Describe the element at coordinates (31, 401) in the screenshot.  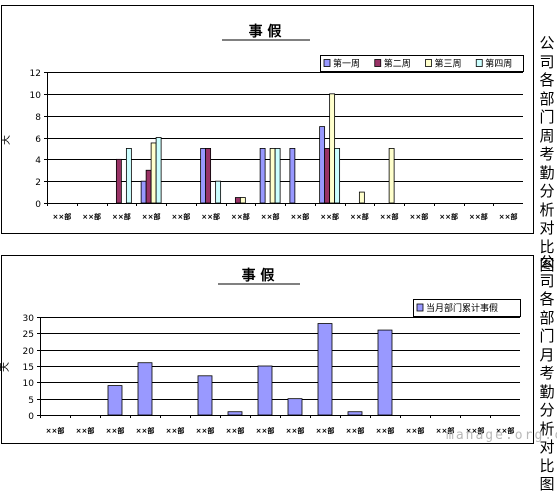
I see `y-tick-label: 5` at that location.